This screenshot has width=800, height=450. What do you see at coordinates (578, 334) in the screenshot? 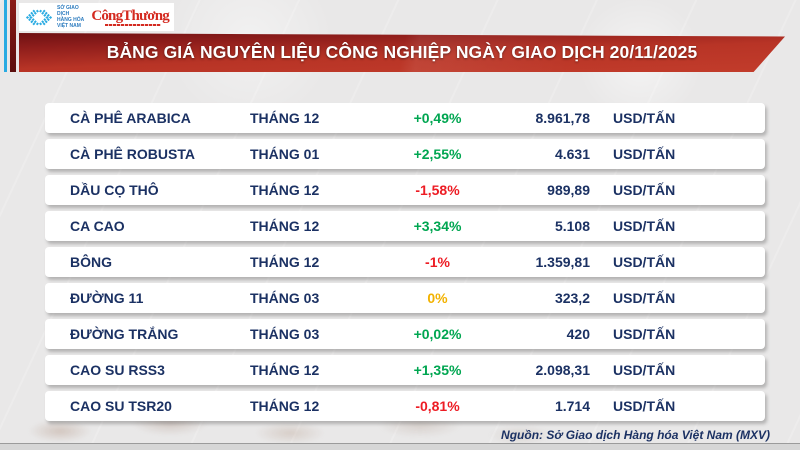
I see `price-value: 420` at bounding box center [578, 334].